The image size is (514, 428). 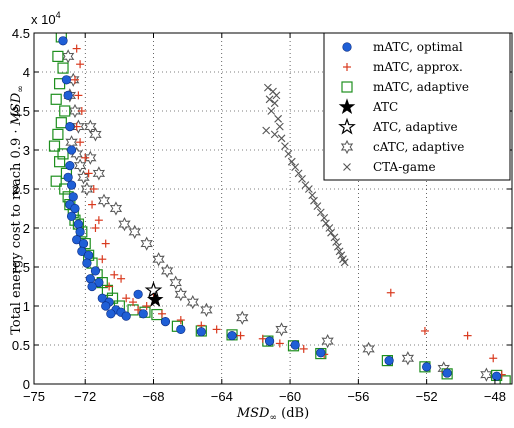 I want to click on legend-marker, so click(x=347, y=87).